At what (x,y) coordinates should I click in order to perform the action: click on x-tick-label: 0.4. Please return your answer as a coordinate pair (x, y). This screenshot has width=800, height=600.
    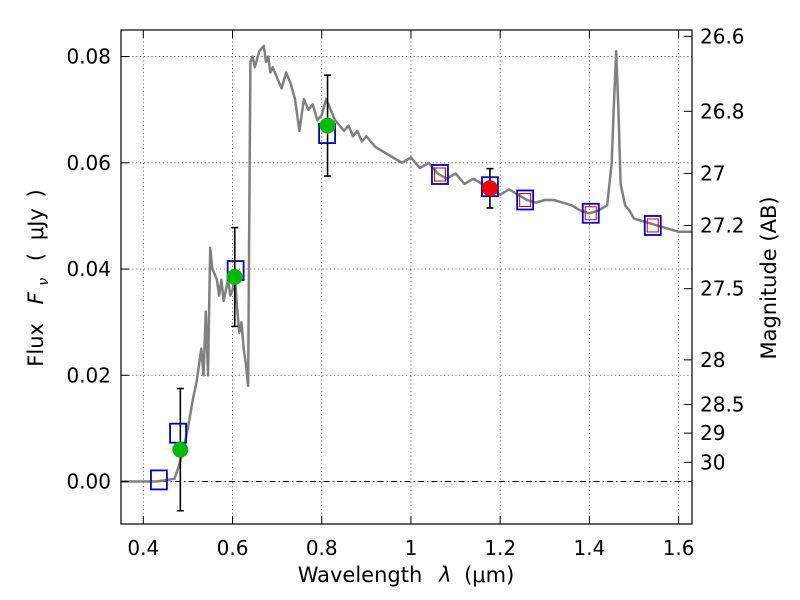
    Looking at the image, I should click on (143, 548).